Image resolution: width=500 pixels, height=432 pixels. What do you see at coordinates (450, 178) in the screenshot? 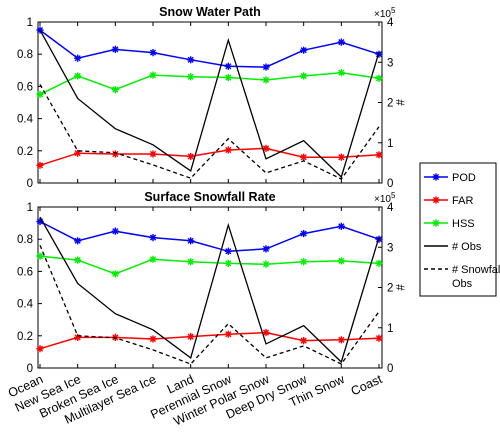
I see `legend-item: POD` at bounding box center [450, 178].